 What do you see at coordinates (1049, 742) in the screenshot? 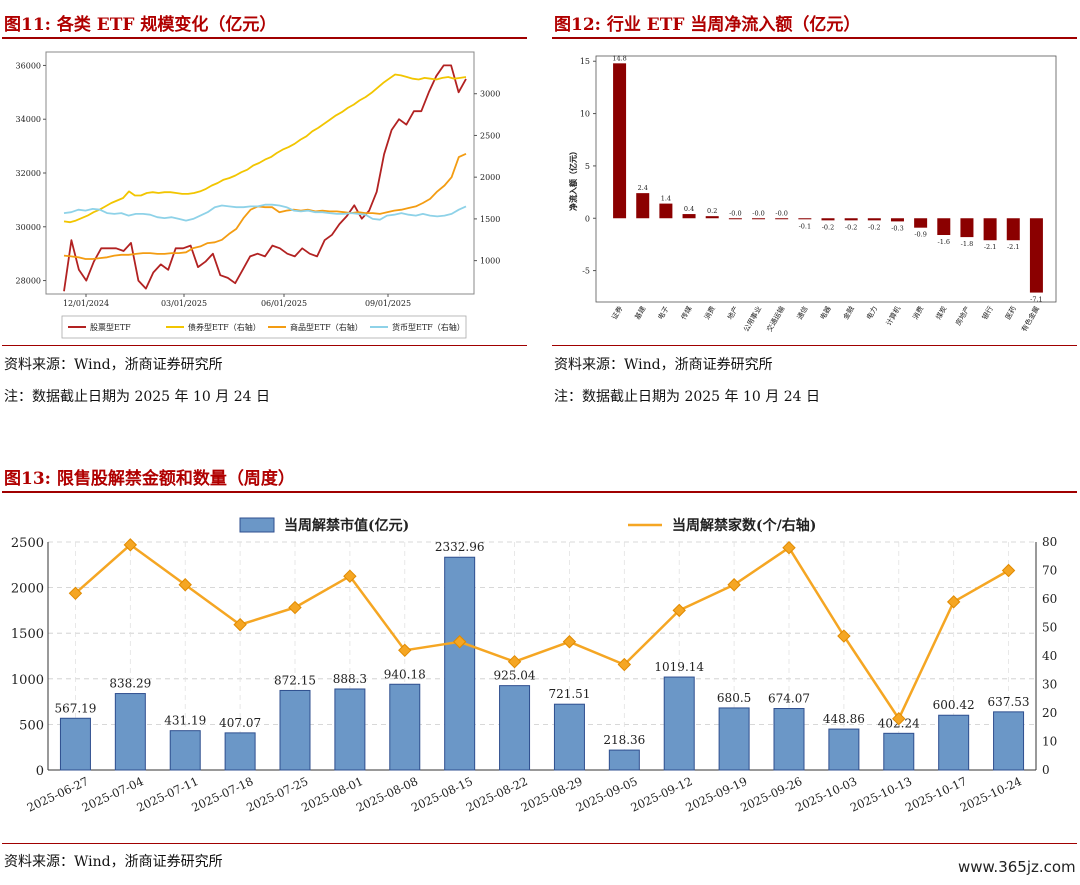
I see `fig13-right-tick-label: 10` at bounding box center [1049, 742].